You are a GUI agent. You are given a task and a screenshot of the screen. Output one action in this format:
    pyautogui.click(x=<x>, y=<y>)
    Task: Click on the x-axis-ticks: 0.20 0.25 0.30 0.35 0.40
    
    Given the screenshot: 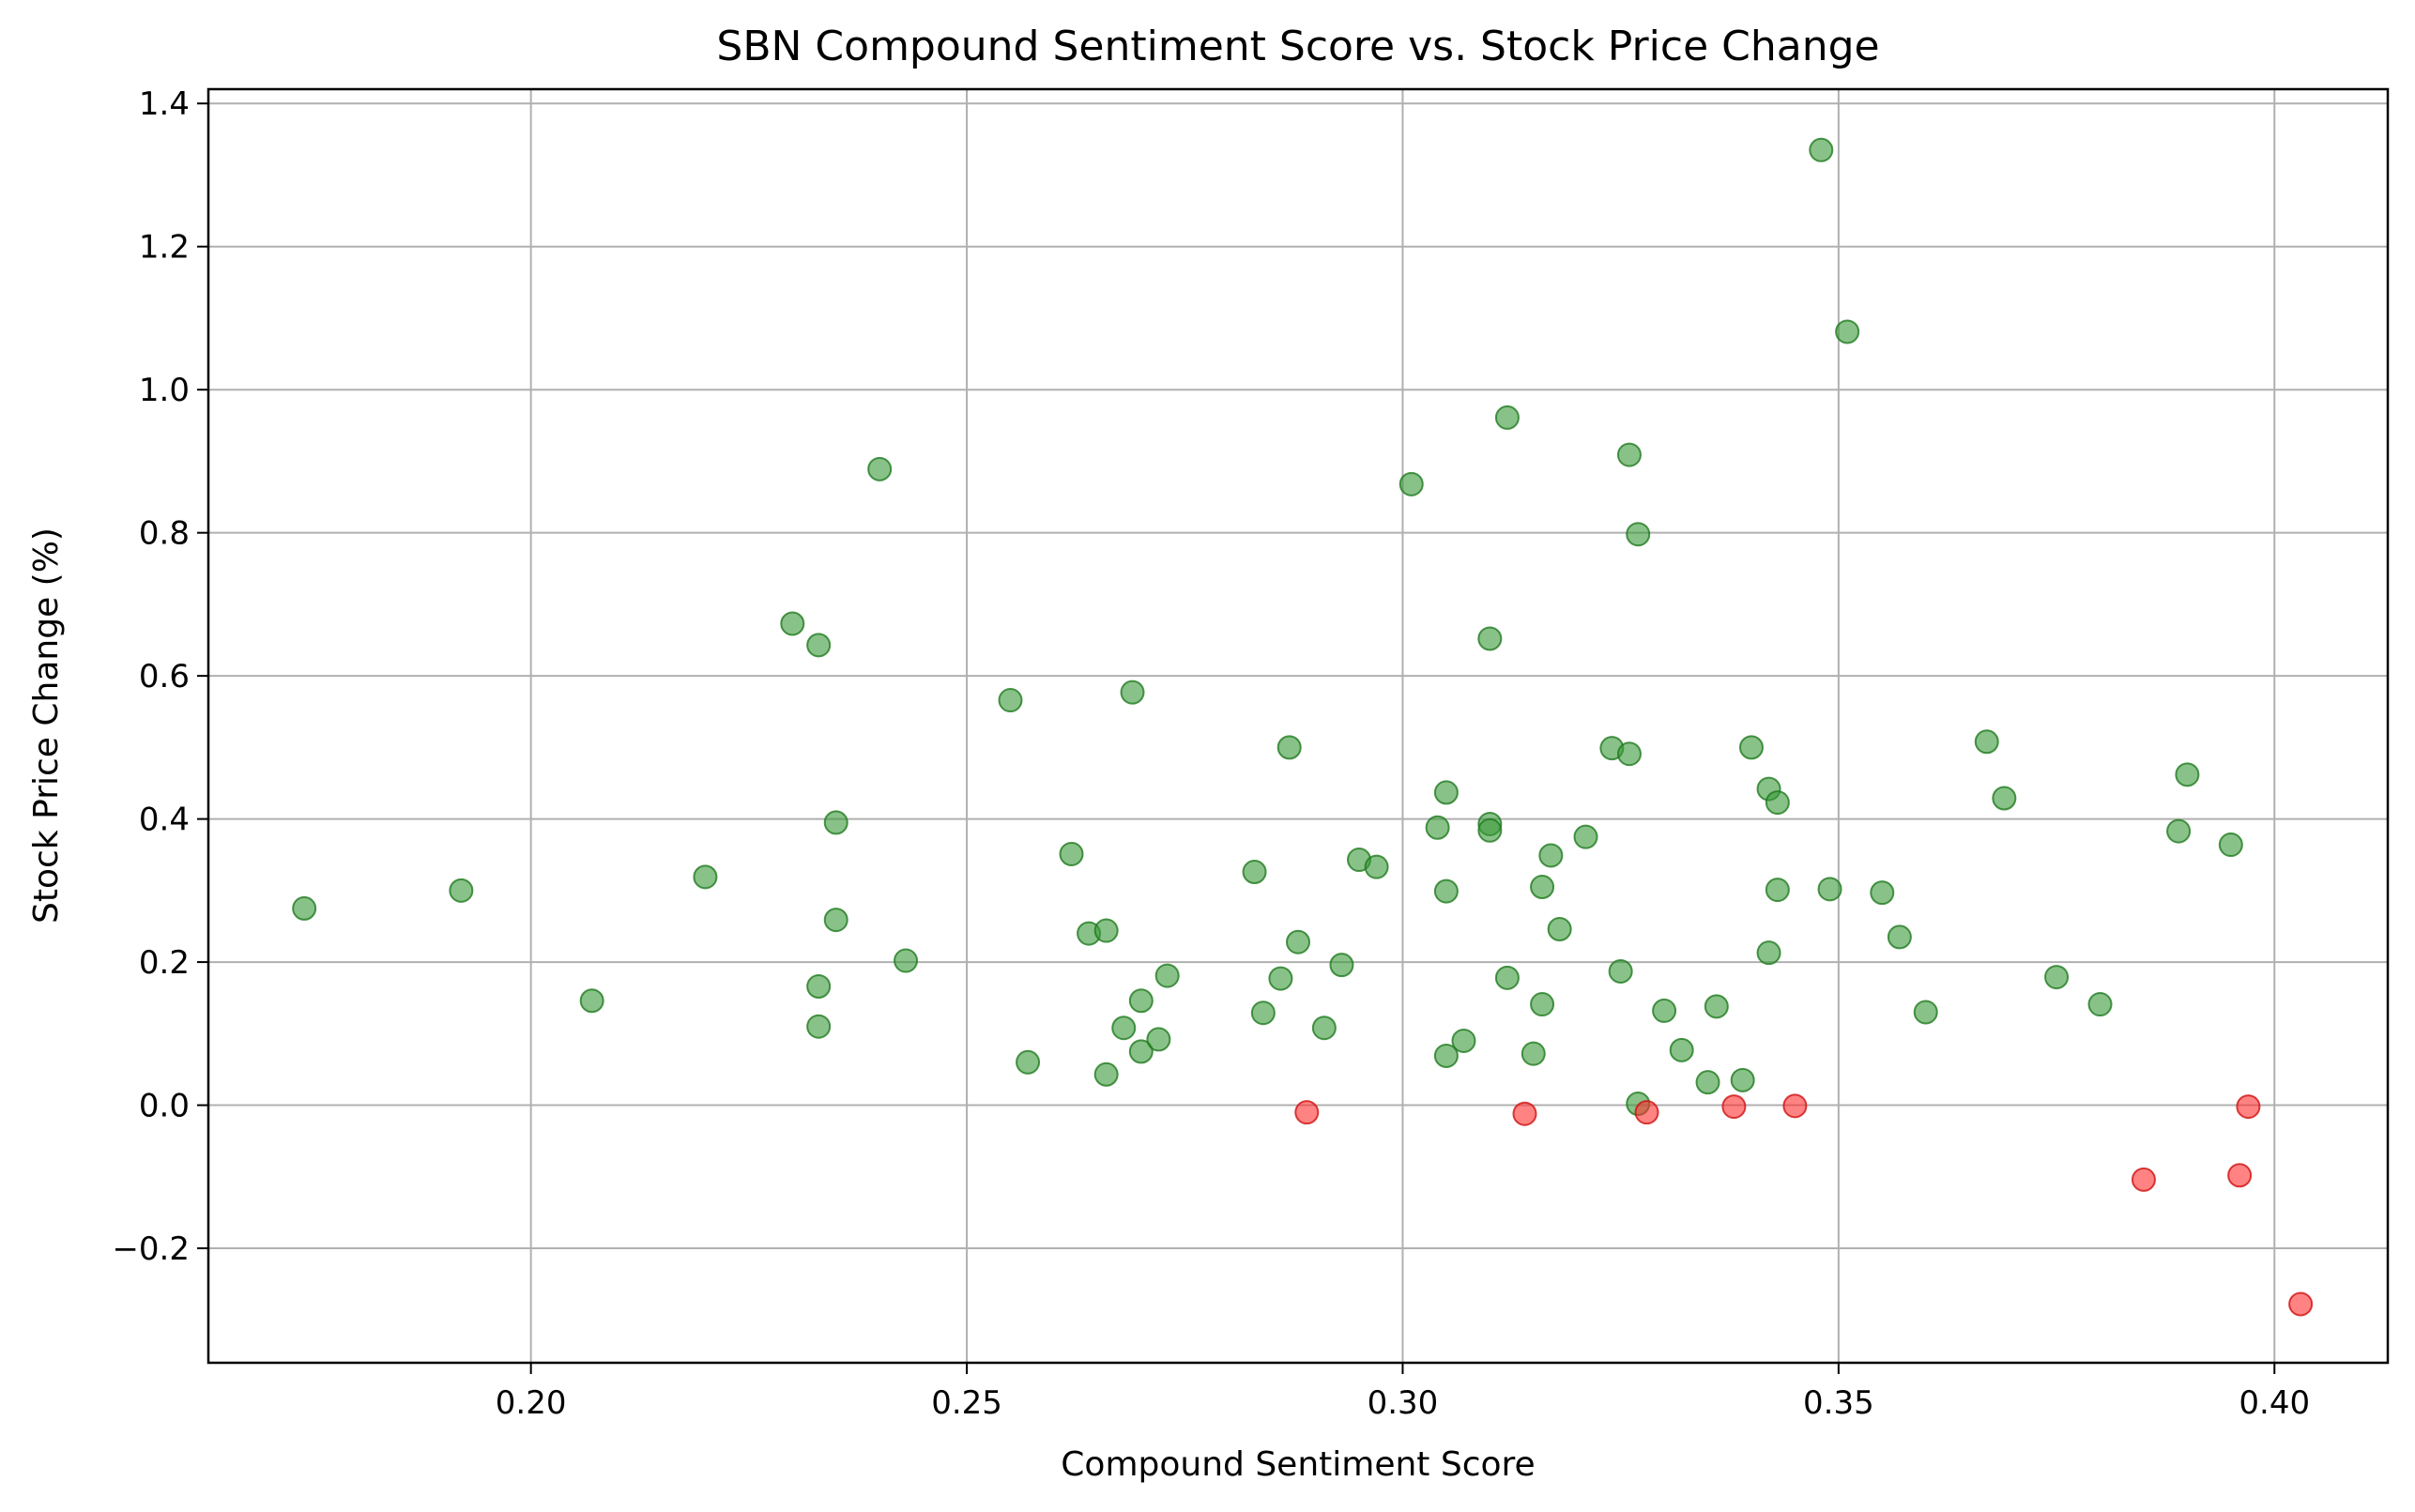 What is the action you would take?
    pyautogui.click(x=1403, y=1392)
    